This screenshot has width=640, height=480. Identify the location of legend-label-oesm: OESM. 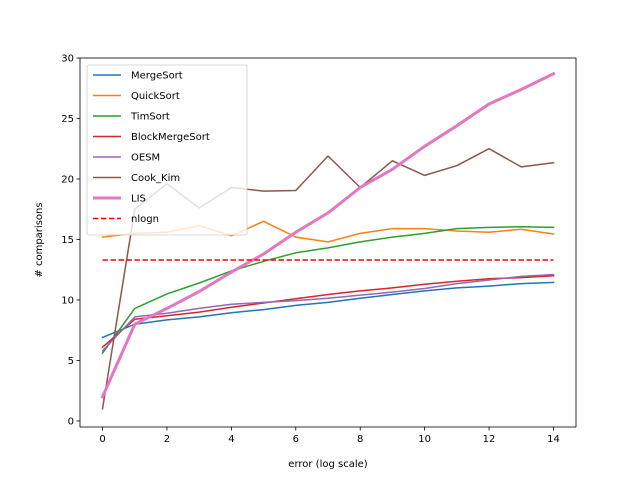
(145, 158).